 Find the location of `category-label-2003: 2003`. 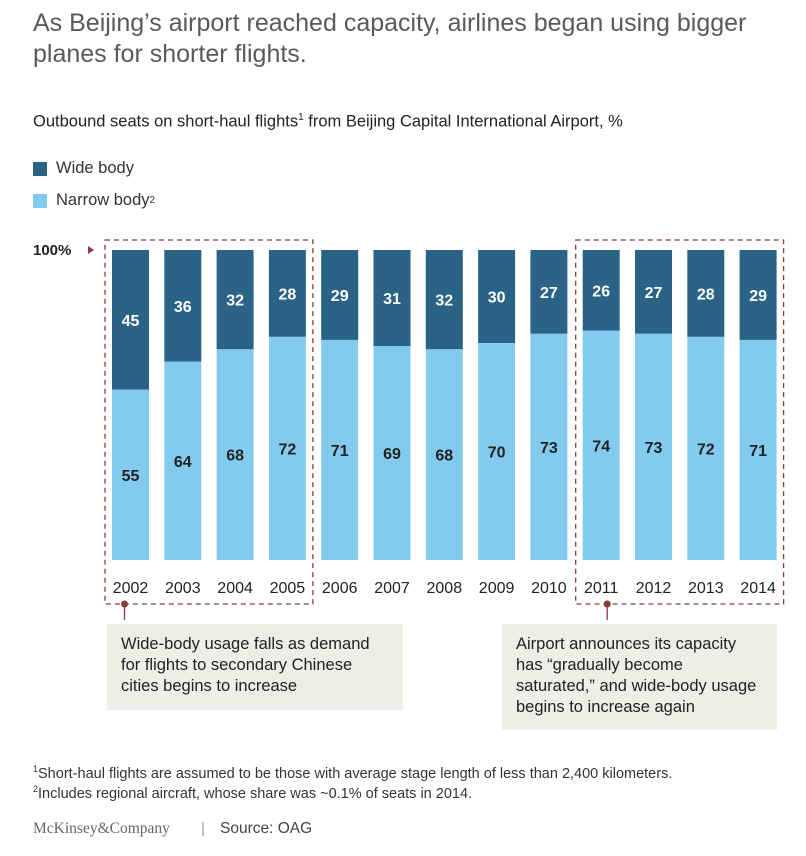

category-label-2003: 2003 is located at coordinates (183, 588).